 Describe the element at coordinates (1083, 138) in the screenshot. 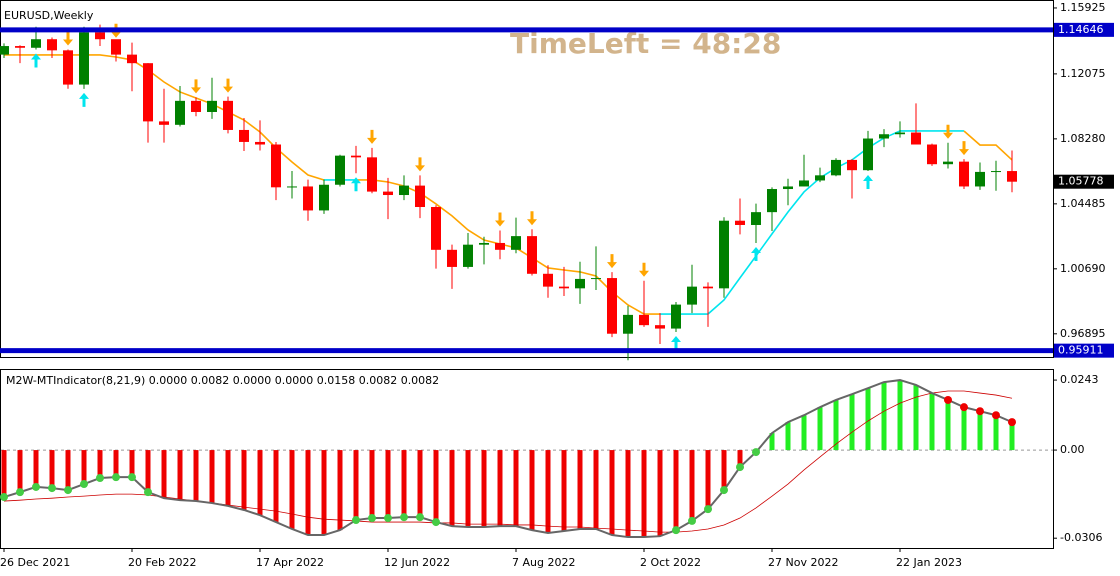

I see `y-tick-label: 1.08280` at that location.